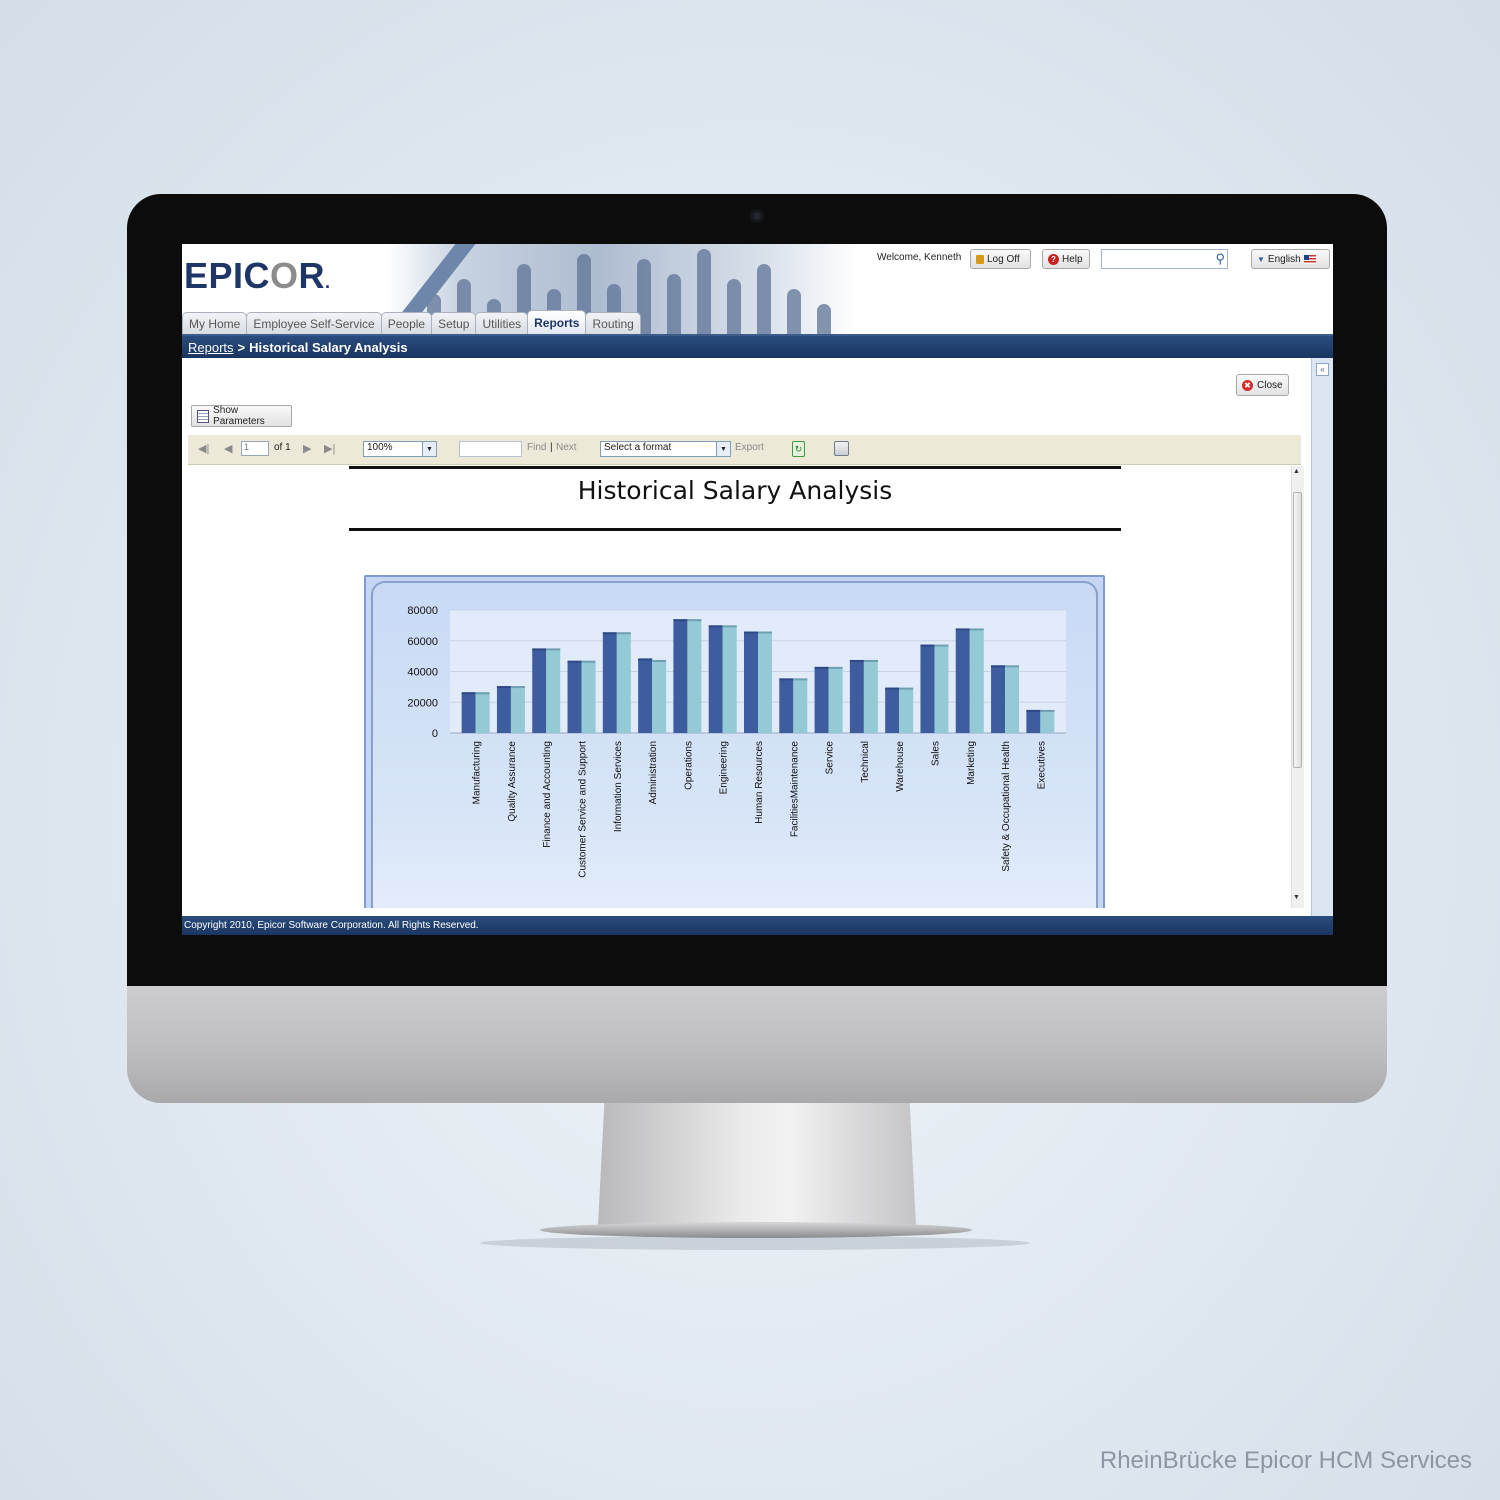 Image resolution: width=1500 pixels, height=1500 pixels. Describe the element at coordinates (330, 449) in the screenshot. I see `last-page-icon: ▶|` at that location.